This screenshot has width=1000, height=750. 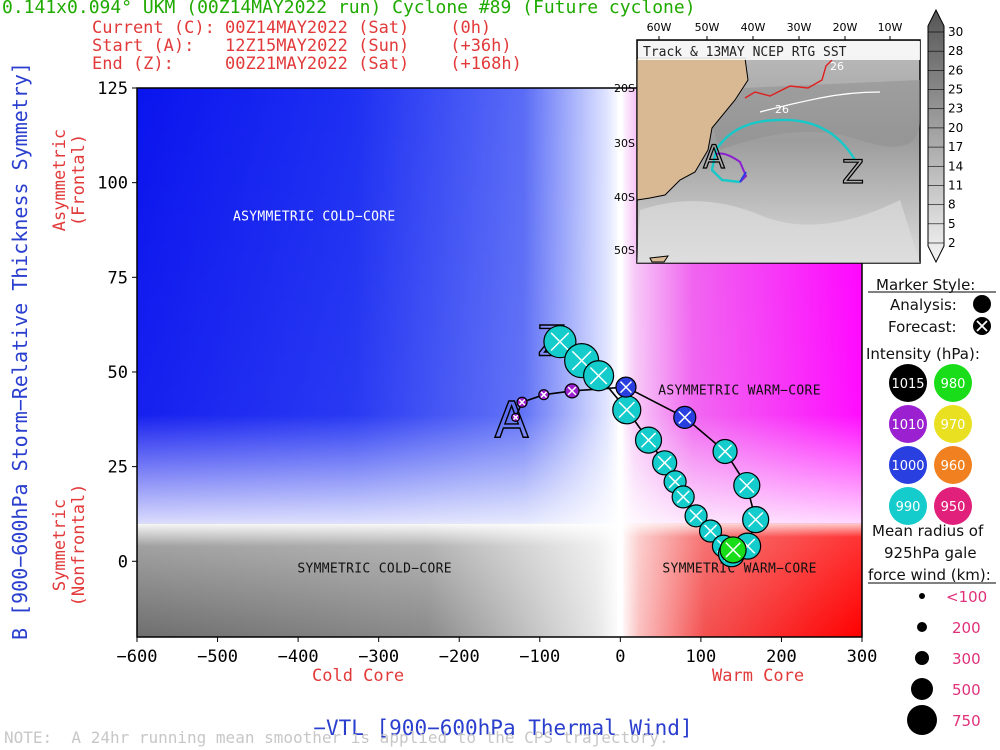 What do you see at coordinates (908, 507) in the screenshot?
I see `legend-intensity-label: 990` at bounding box center [908, 507].